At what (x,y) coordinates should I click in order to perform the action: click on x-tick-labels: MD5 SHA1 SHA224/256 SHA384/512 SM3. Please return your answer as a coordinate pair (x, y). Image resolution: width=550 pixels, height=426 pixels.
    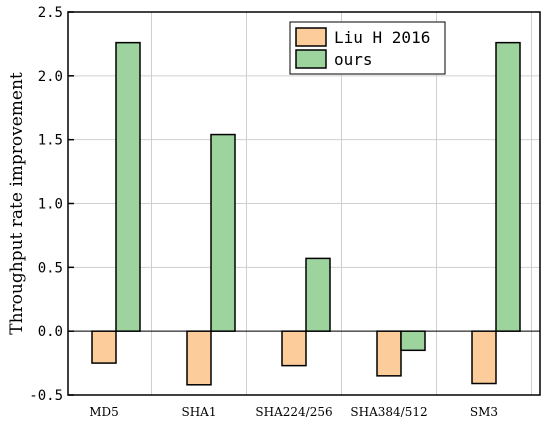
    Looking at the image, I should click on (293, 412).